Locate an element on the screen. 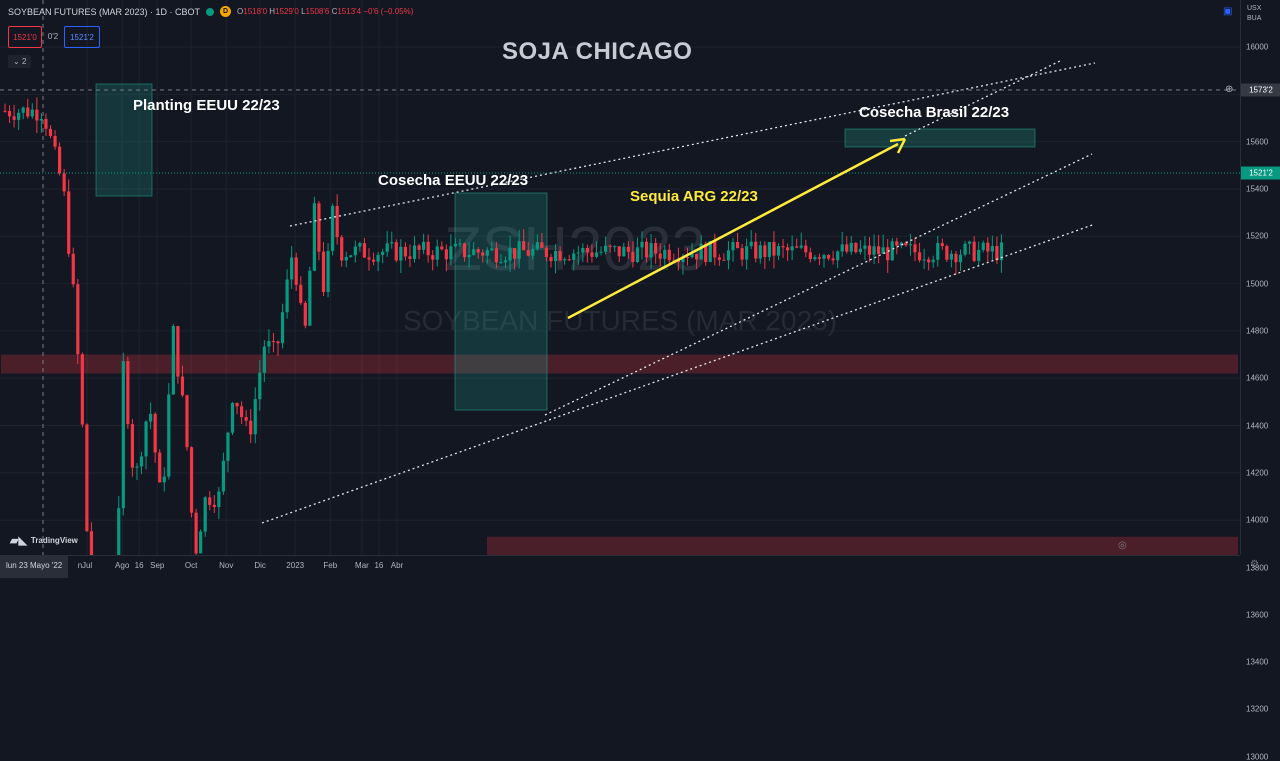 Image resolution: width=1280 pixels, height=761 pixels. tradingview-logo: ▰◣ TradingView is located at coordinates (44, 541).